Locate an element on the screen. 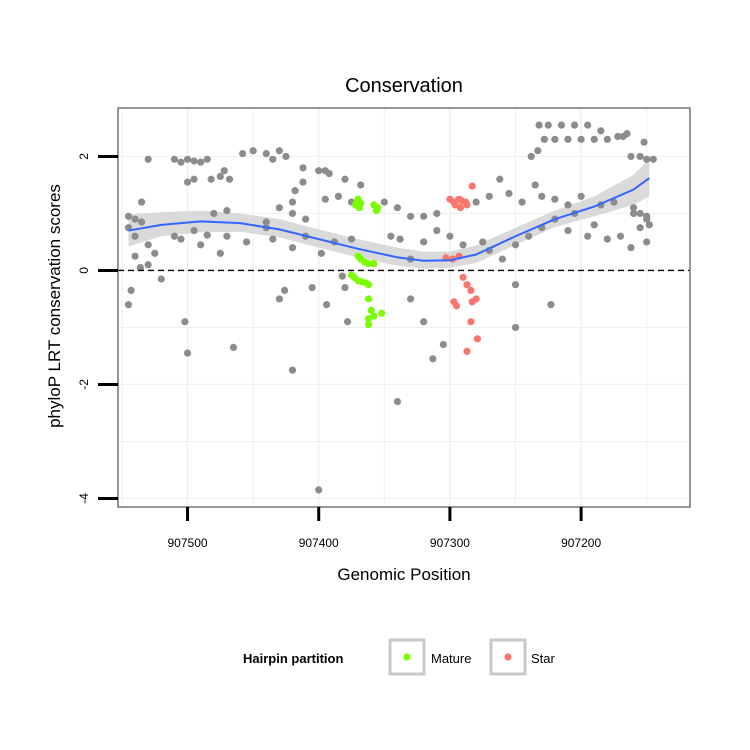 The image size is (750, 750). legend-label-mature: Mature is located at coordinates (451, 658).